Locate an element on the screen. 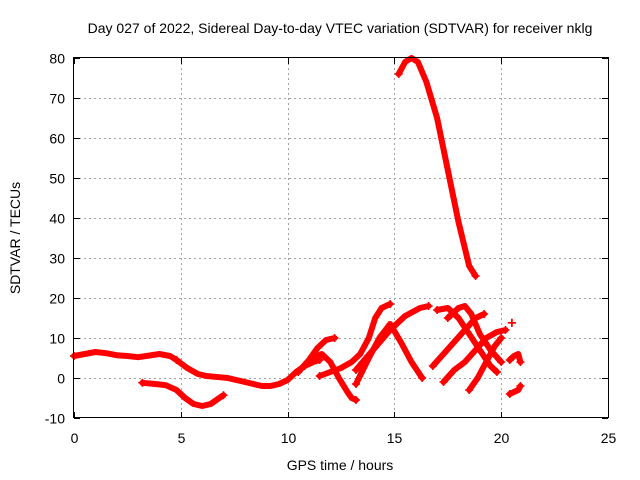 The height and width of the screenshot is (480, 640). series-sat-f is located at coordinates (355, 340).